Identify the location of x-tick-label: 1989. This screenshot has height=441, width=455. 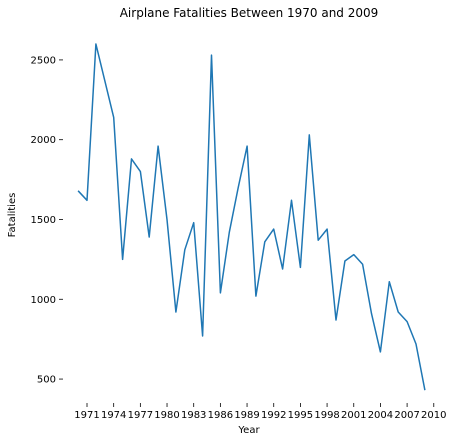
(246, 415).